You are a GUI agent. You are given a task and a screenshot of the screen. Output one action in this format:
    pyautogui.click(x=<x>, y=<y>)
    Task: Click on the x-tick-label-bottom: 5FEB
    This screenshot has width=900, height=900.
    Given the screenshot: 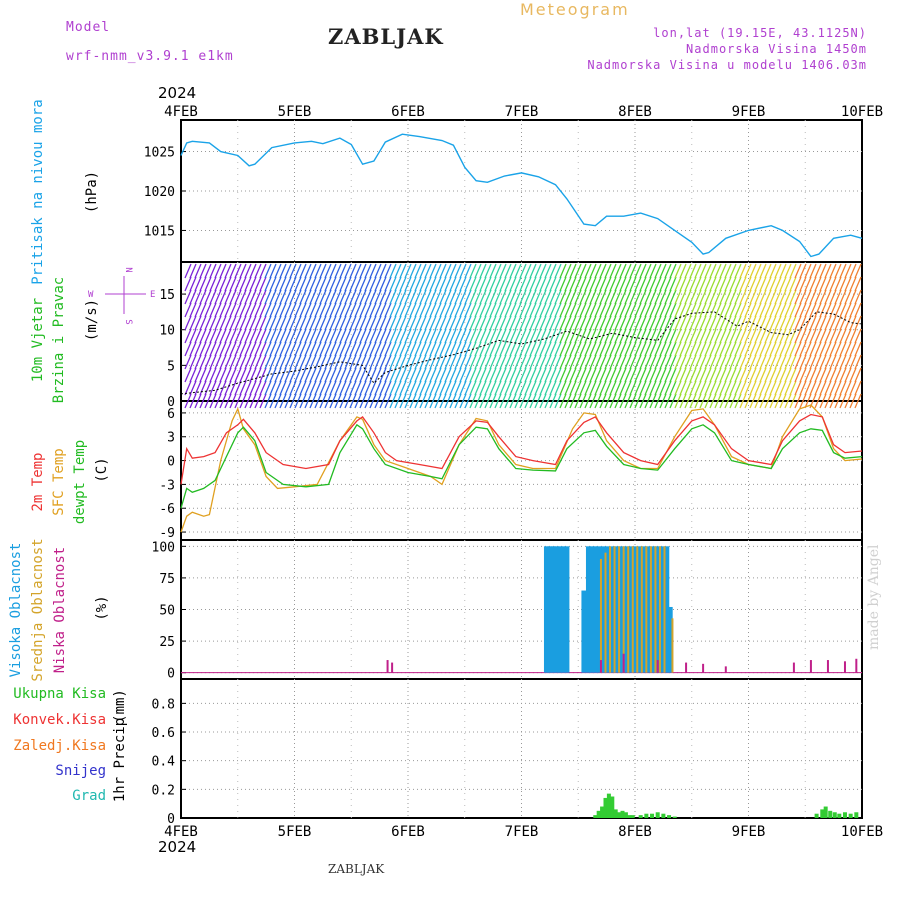 What is the action you would take?
    pyautogui.click(x=295, y=832)
    